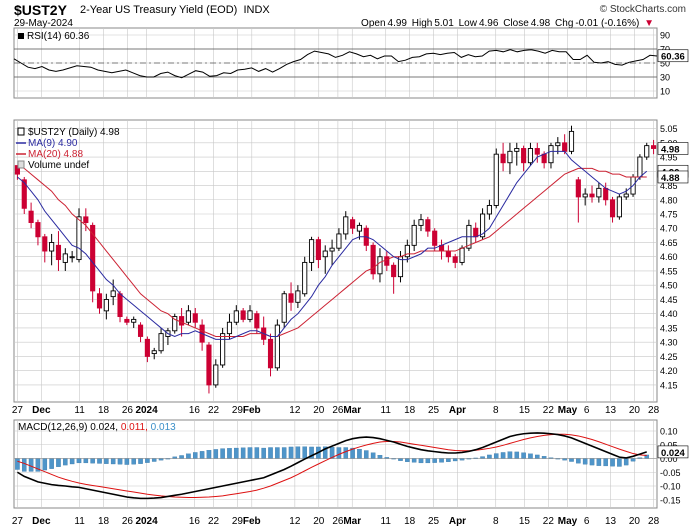 Image resolution: width=700 pixels, height=530 pixels. I want to click on price-x-label: Feb, so click(252, 410).